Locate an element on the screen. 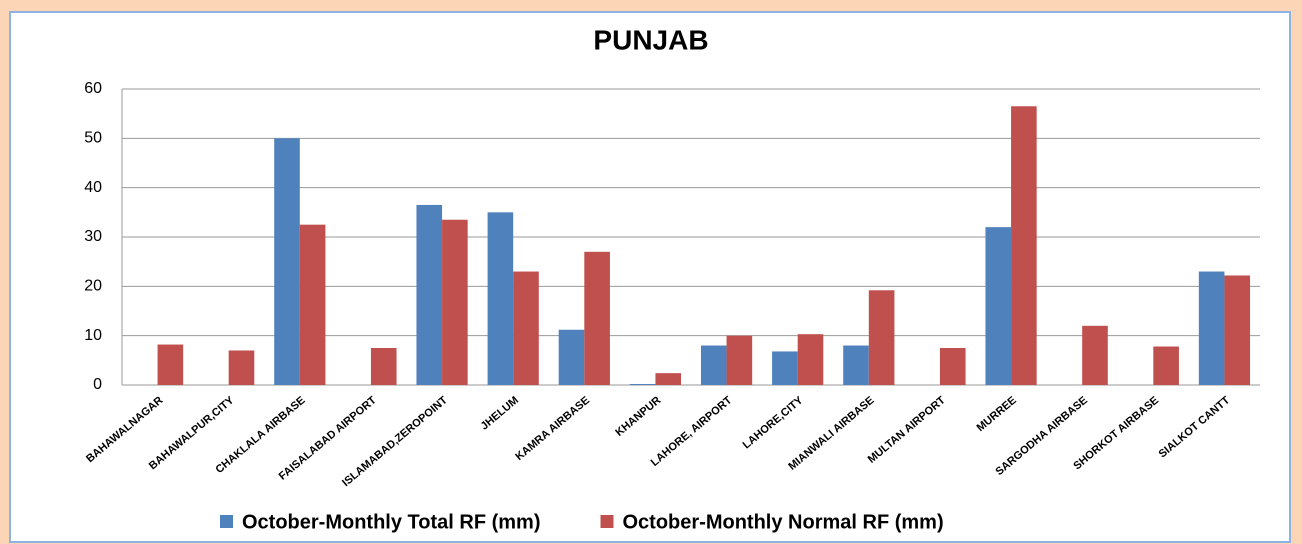 The width and height of the screenshot is (1302, 544). y-tick-label: 10 is located at coordinates (93, 335).